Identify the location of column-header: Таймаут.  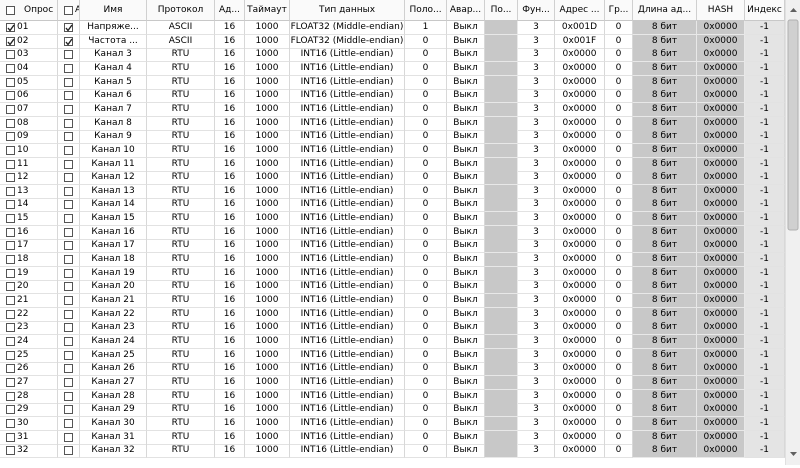
(267, 10).